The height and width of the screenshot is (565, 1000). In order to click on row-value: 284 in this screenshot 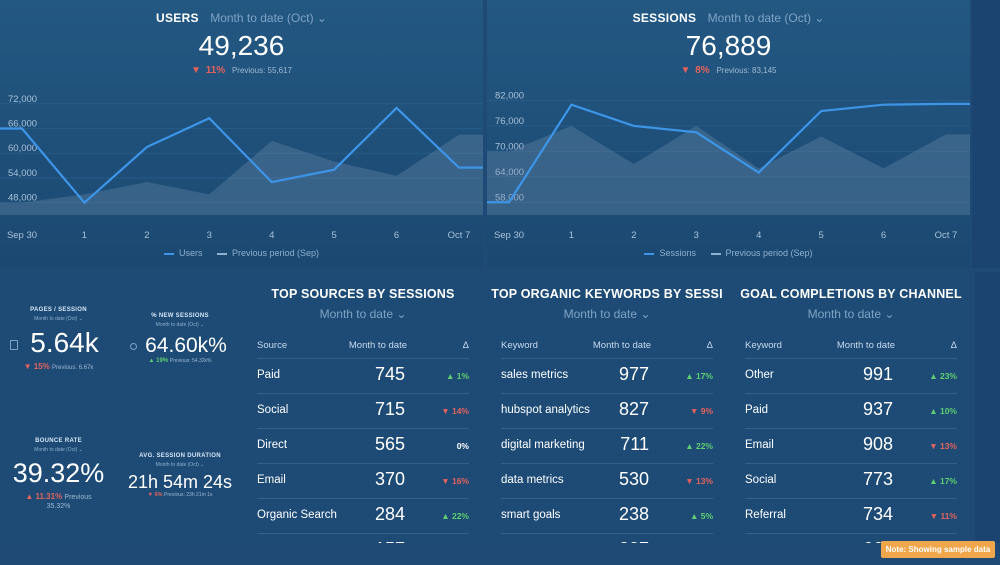, I will do `click(389, 514)`.